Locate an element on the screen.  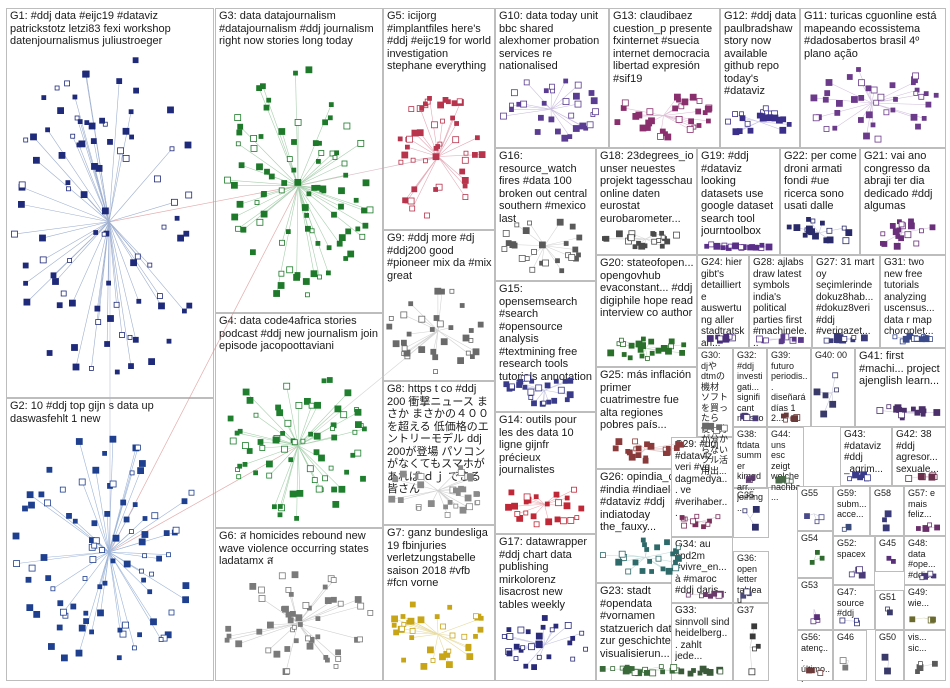
group-g13-nodes is located at coordinates (663, 117).